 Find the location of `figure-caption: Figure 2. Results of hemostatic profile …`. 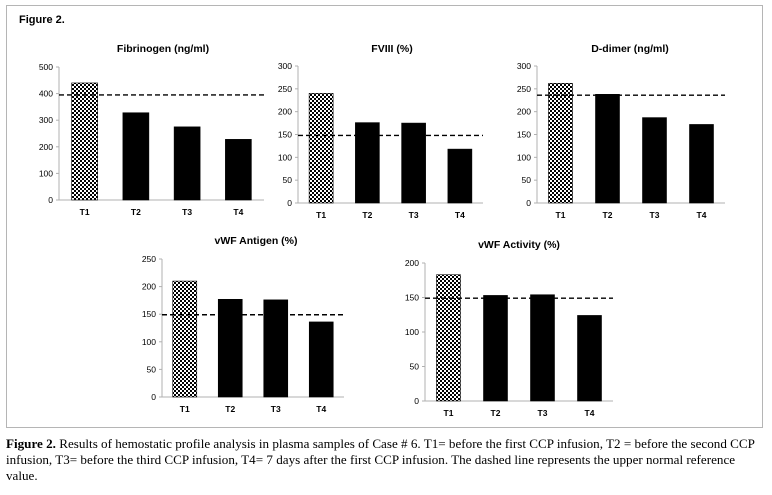

figure-caption: Figure 2. Results of hemostatic profile … is located at coordinates (386, 460).